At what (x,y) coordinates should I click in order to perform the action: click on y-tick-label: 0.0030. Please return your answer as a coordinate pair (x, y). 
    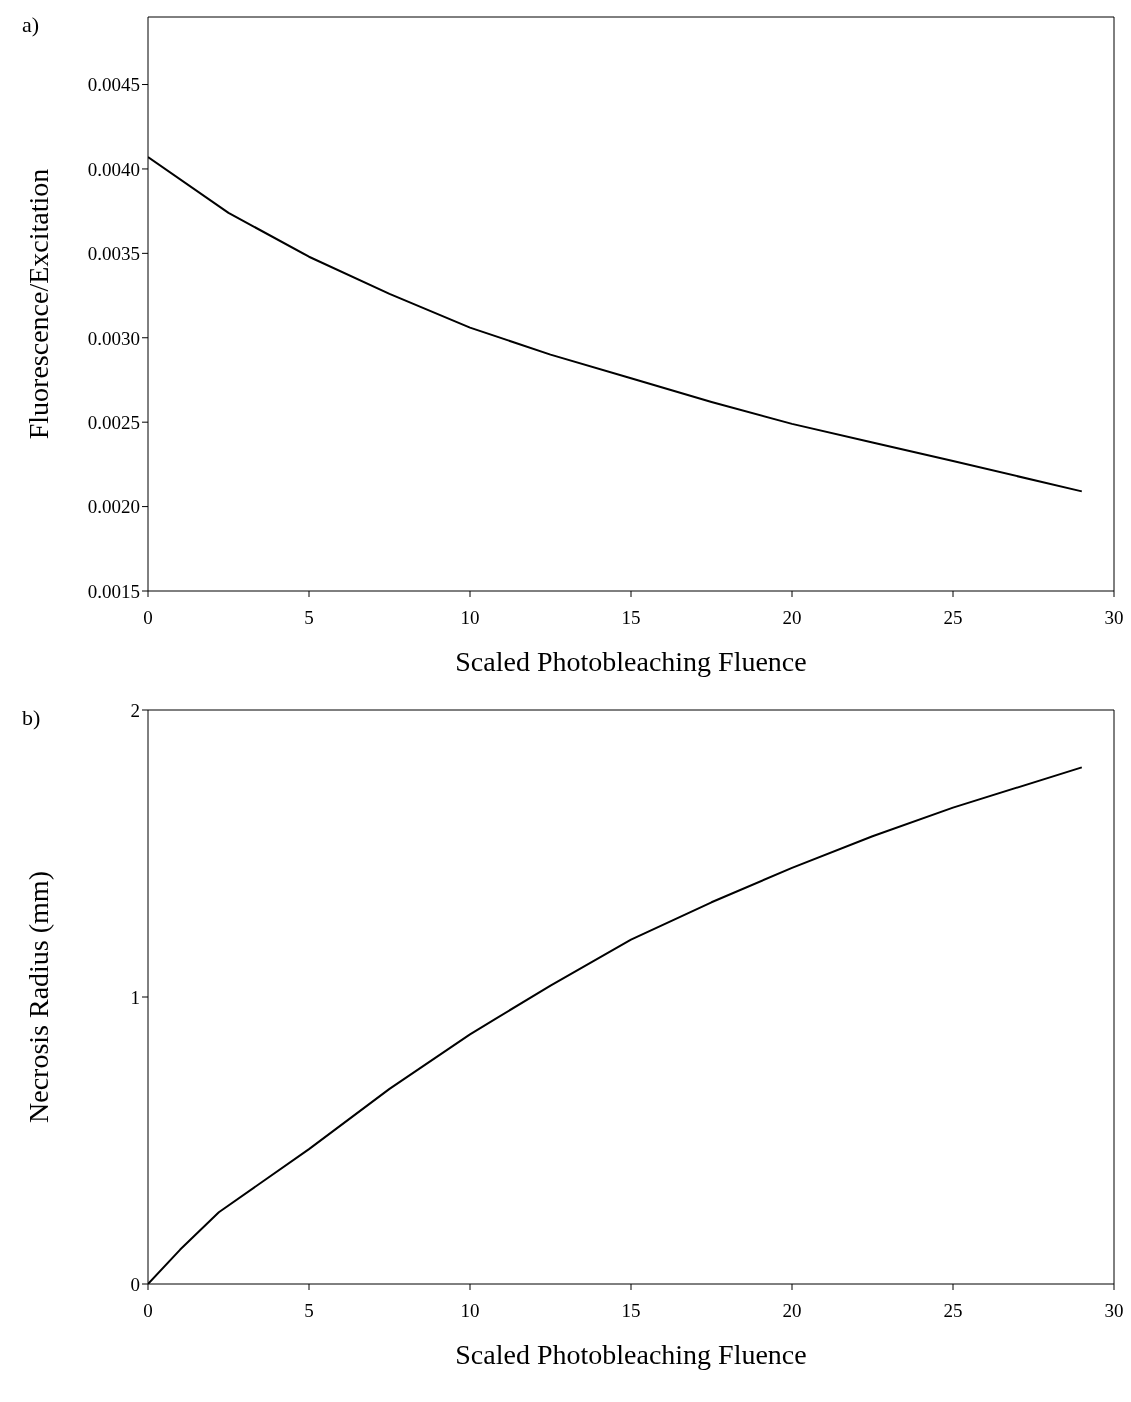
    Looking at the image, I should click on (113, 338).